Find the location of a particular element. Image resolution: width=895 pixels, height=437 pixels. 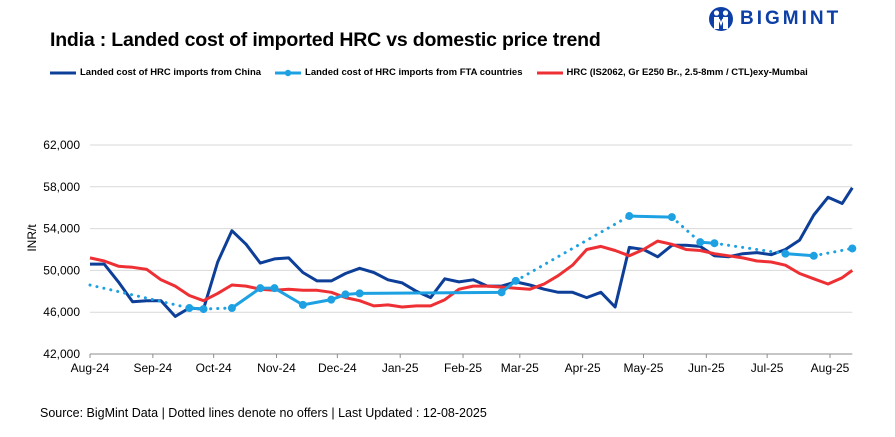

y-tick-label: 42,000 is located at coordinates (61, 354).